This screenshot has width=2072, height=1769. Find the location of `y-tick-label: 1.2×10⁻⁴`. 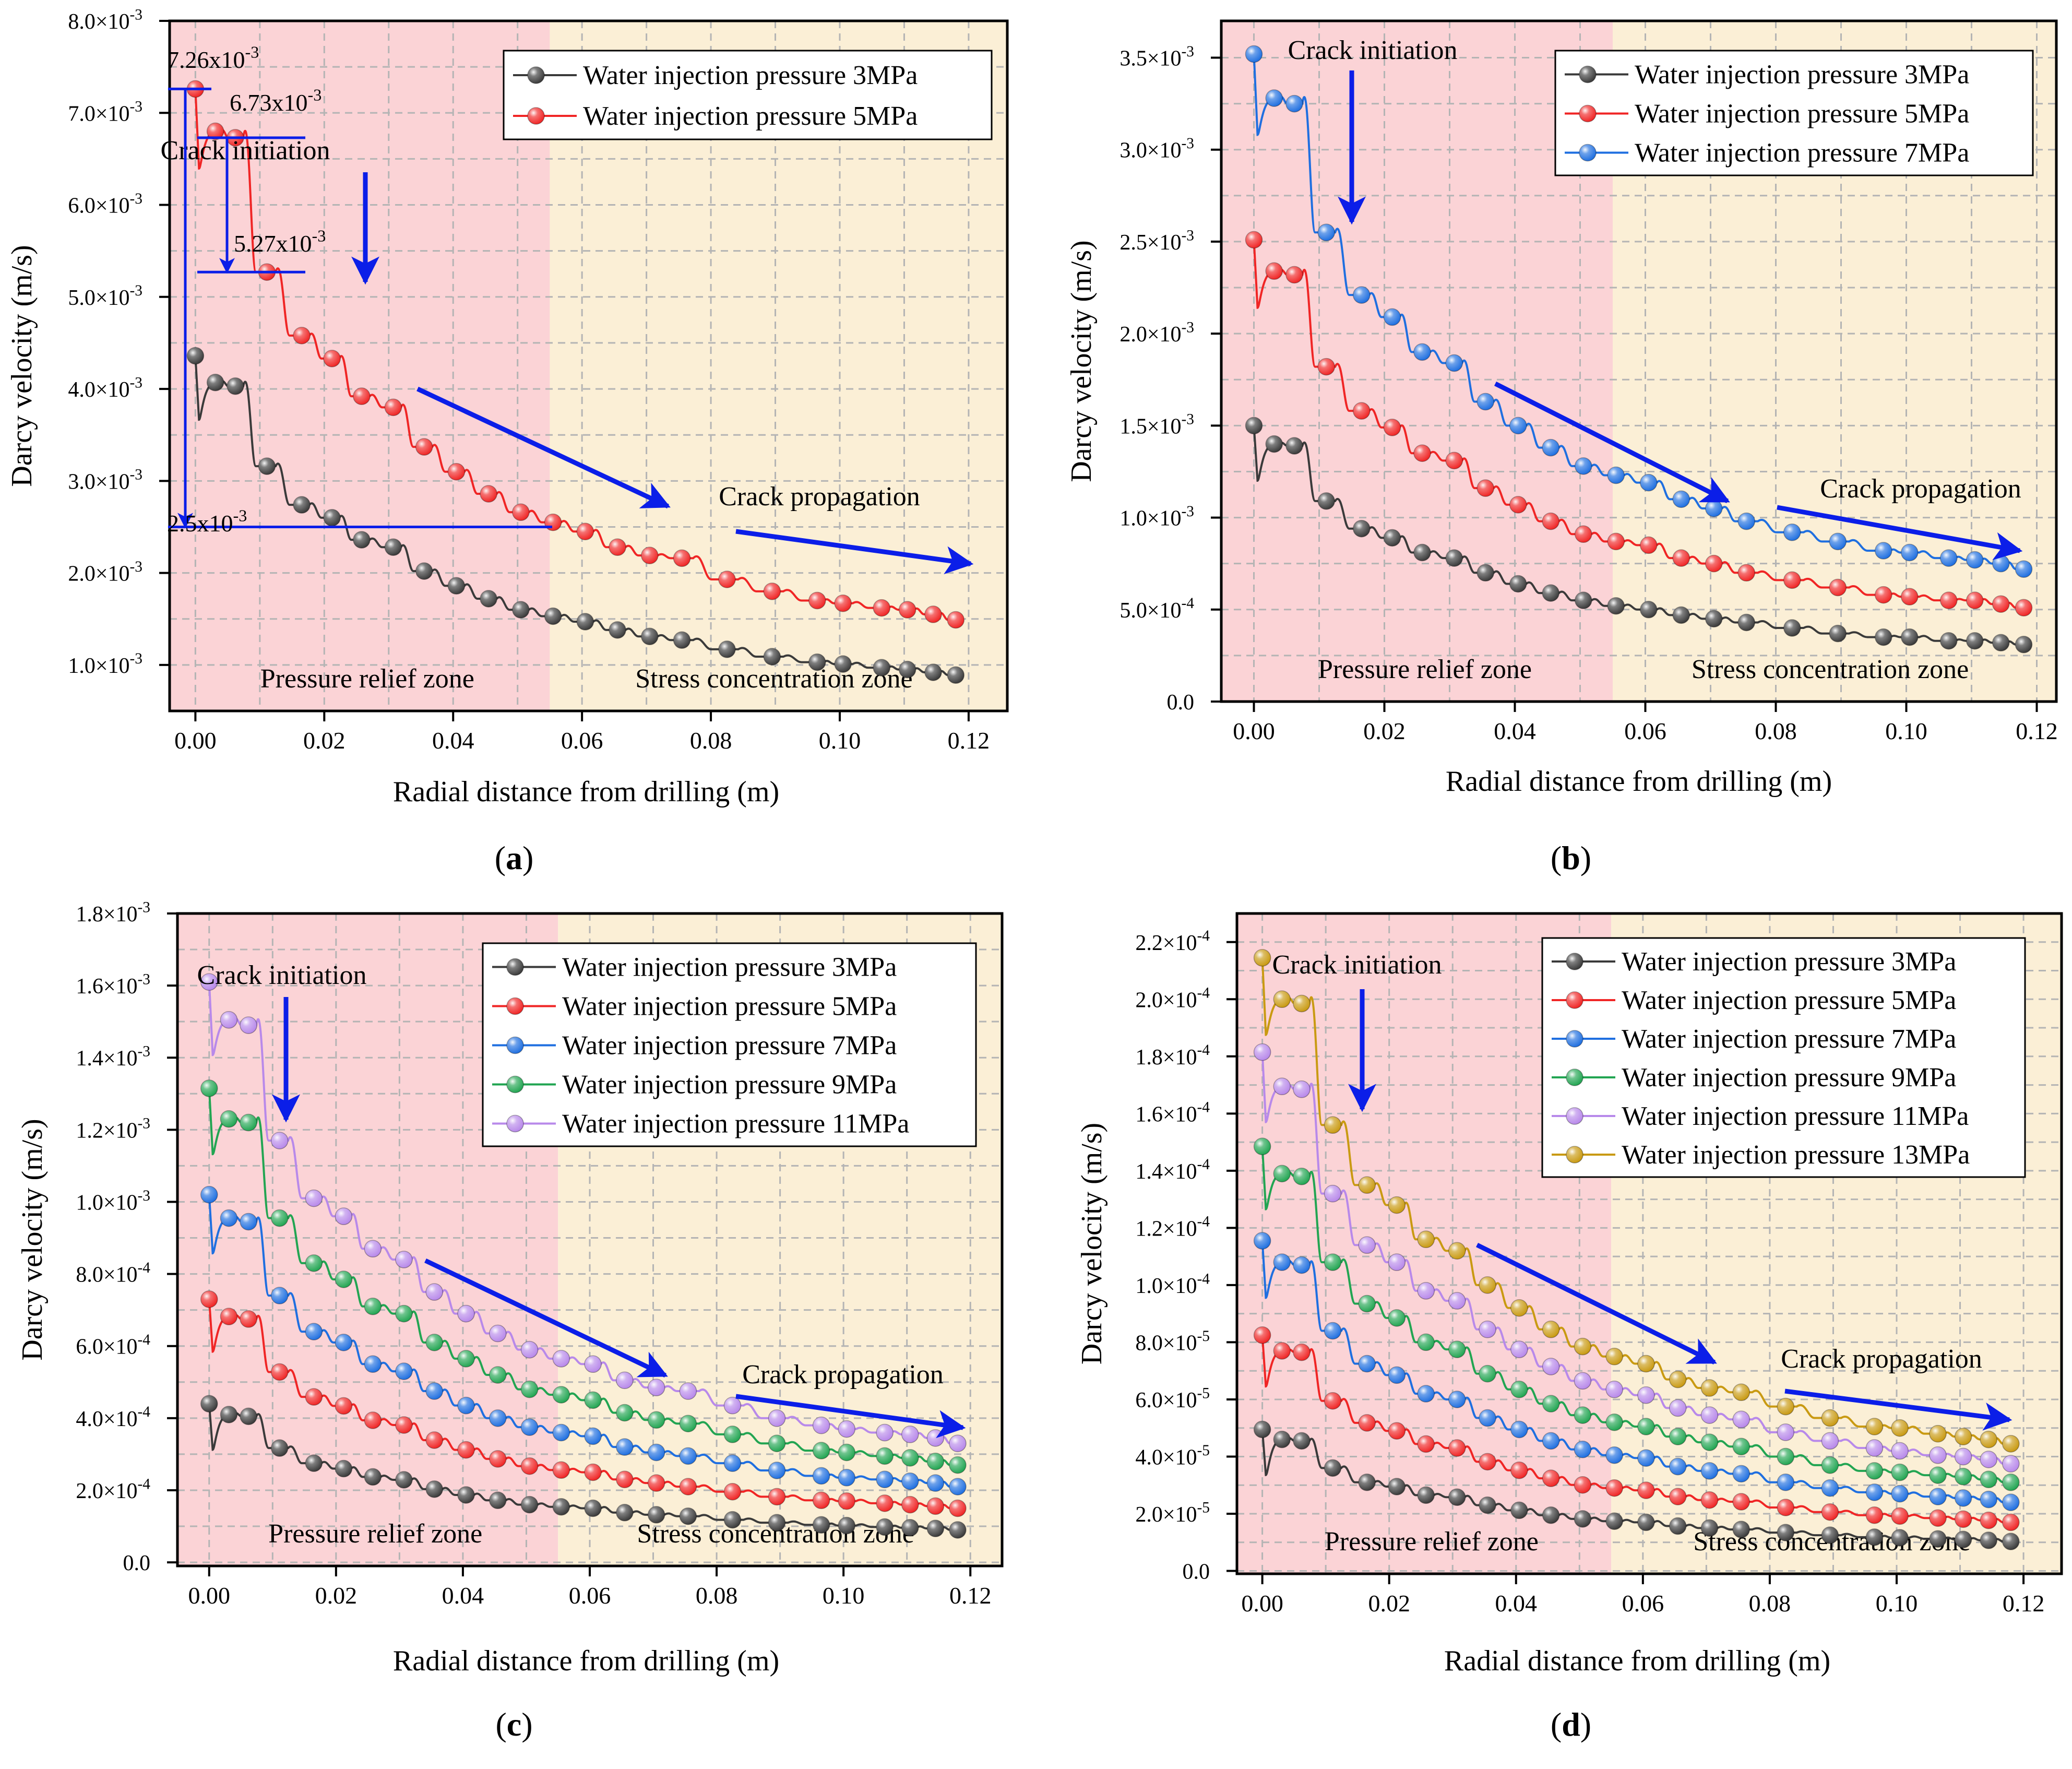

y-tick-label: 1.2×10⁻⁴ is located at coordinates (1172, 1227).